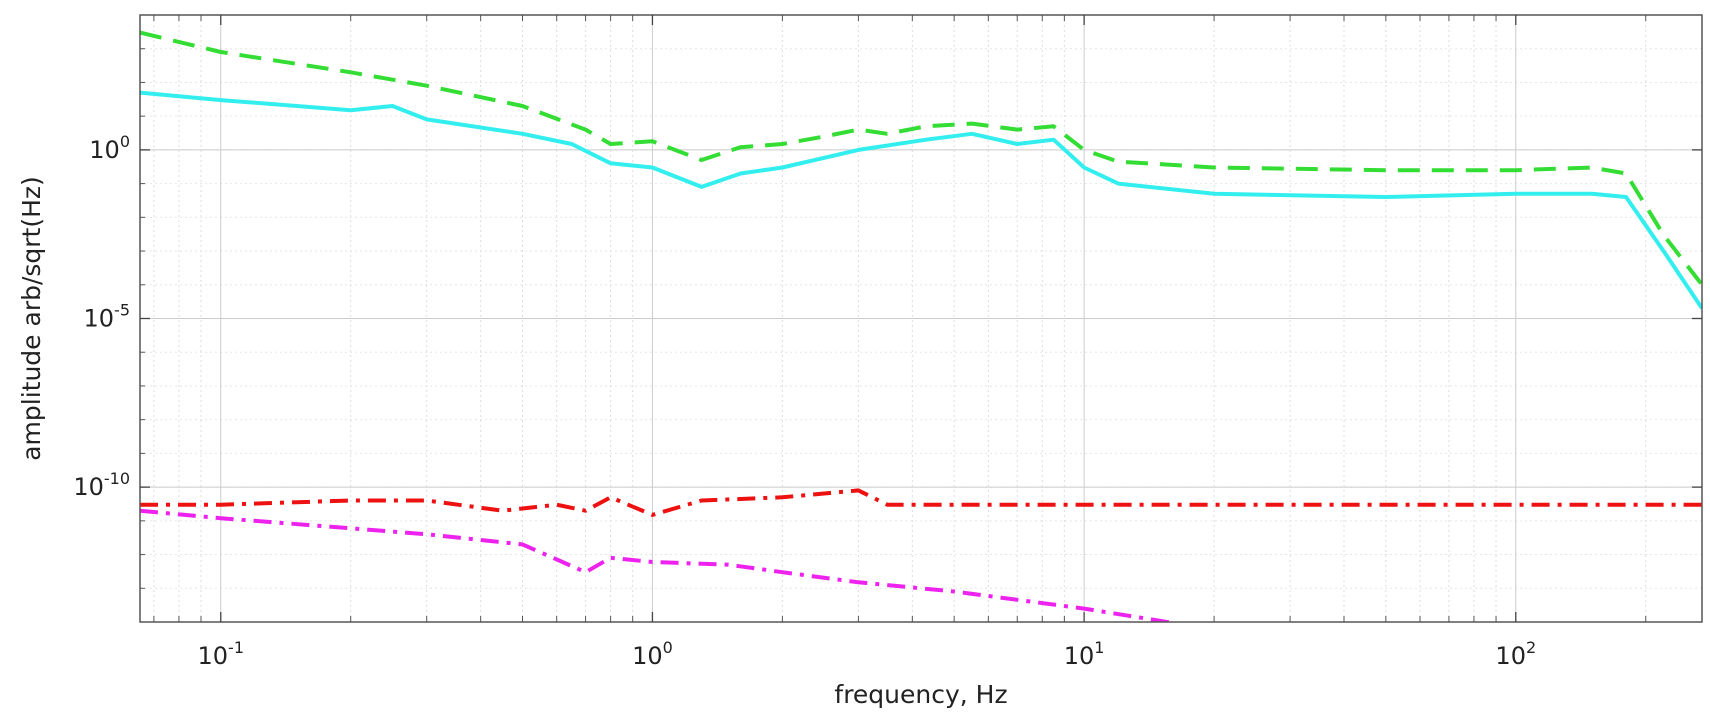 The image size is (1710, 713). Describe the element at coordinates (101, 485) in the screenshot. I see `y-tick-label: 10⁻¹⁰` at that location.